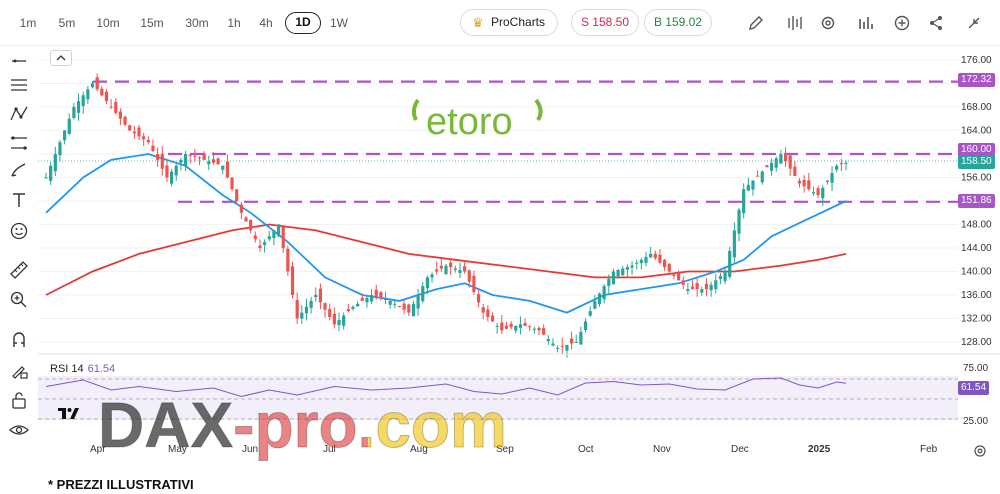 The height and width of the screenshot is (494, 1000). Describe the element at coordinates (756, 23) in the screenshot. I see `pencil-icon` at that location.